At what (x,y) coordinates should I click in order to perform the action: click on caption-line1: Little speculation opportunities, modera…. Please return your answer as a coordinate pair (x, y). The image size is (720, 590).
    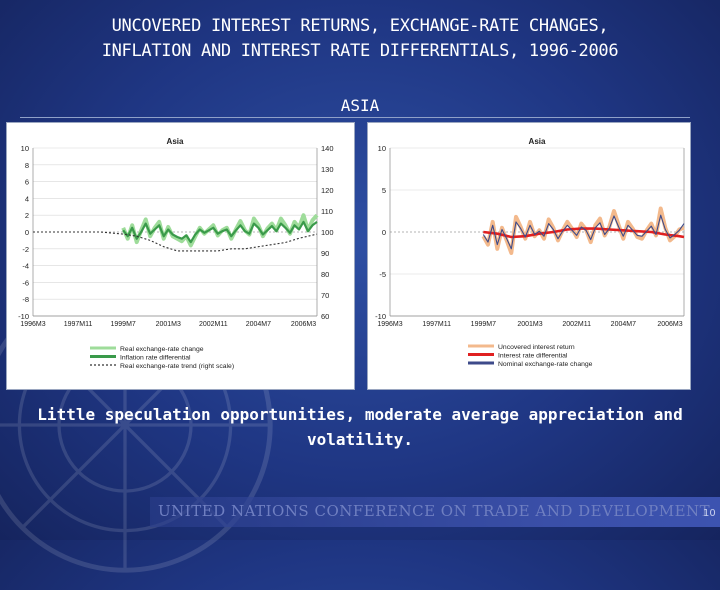
    Looking at the image, I should click on (360, 414).